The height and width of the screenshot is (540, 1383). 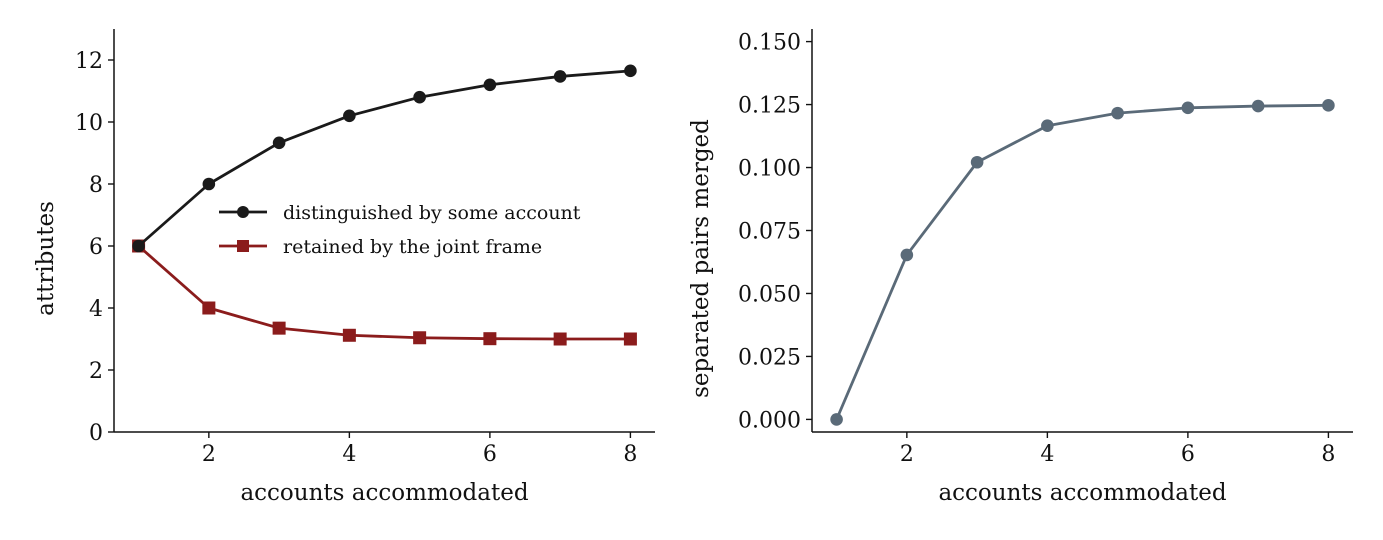 I want to click on legend-marker-distinguished, so click(x=243, y=212).